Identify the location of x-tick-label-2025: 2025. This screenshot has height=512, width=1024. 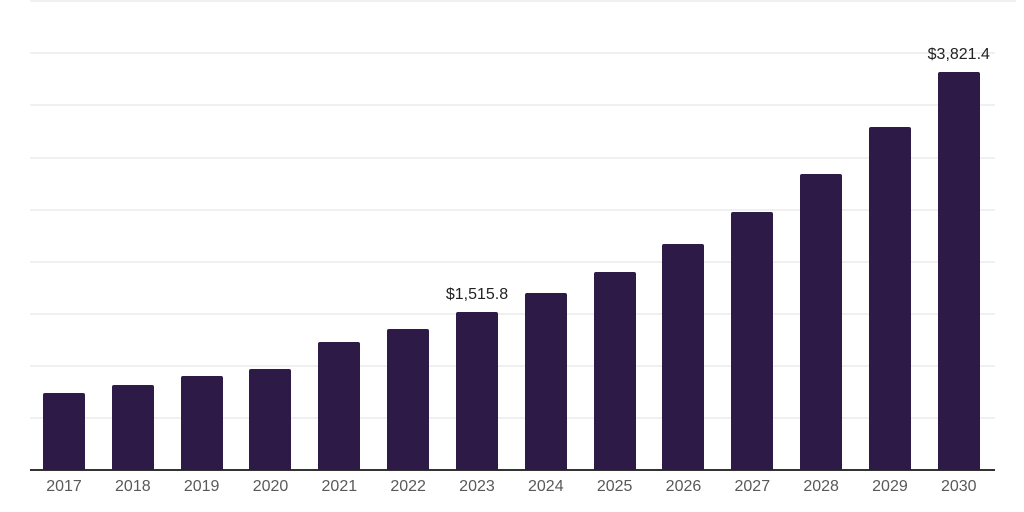
(614, 486).